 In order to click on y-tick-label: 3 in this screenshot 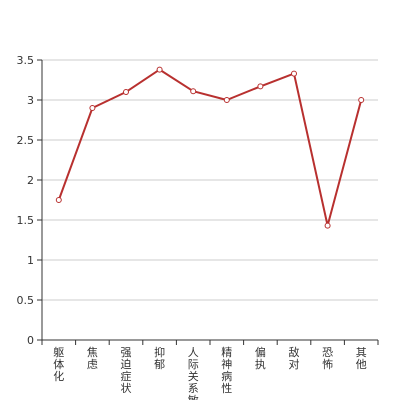, I will do `click(30, 100)`.